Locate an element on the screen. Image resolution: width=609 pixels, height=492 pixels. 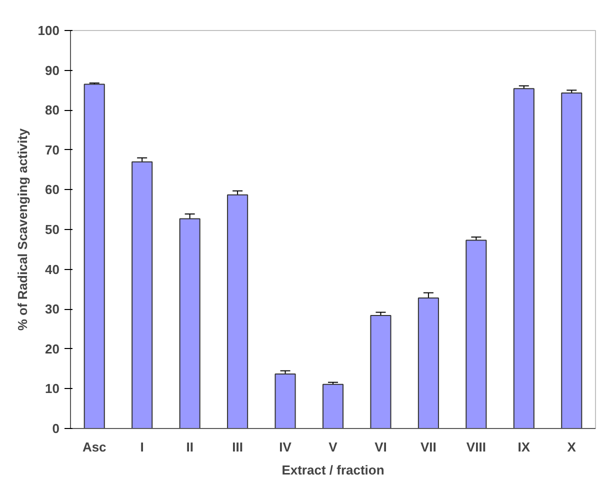
x-tick-label: VI is located at coordinates (380, 447).